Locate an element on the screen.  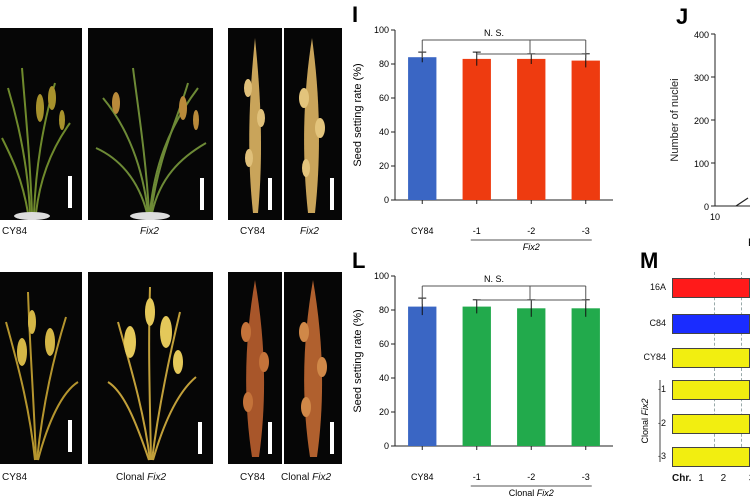
genotype-bar-c84 is located at coordinates (711, 324).